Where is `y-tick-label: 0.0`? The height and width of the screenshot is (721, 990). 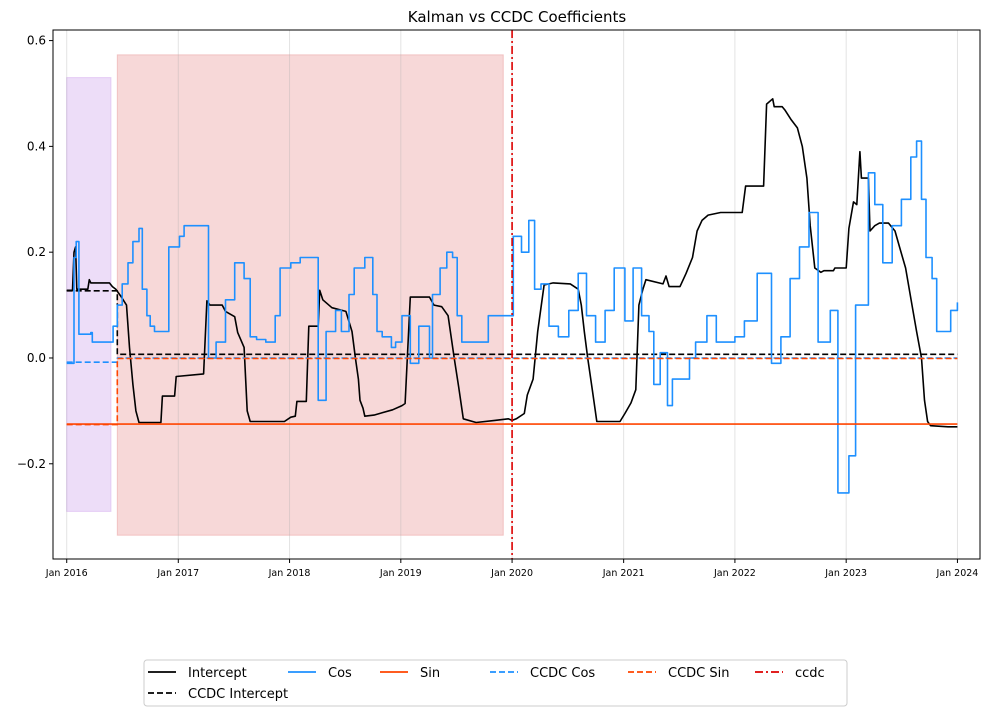 y-tick-label: 0.0 is located at coordinates (36, 358).